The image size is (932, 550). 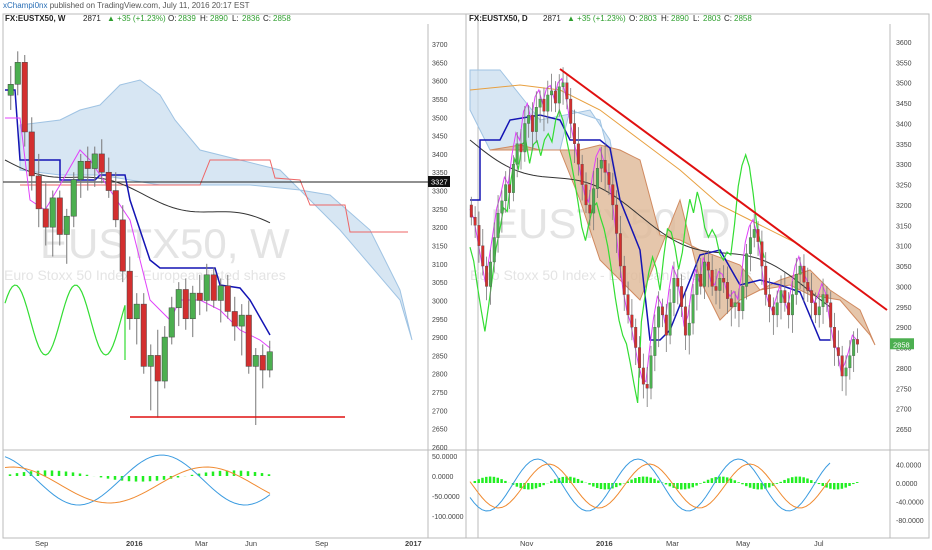 What do you see at coordinates (552, 18) in the screenshot?
I see `legend-last-daily: 2871` at bounding box center [552, 18].